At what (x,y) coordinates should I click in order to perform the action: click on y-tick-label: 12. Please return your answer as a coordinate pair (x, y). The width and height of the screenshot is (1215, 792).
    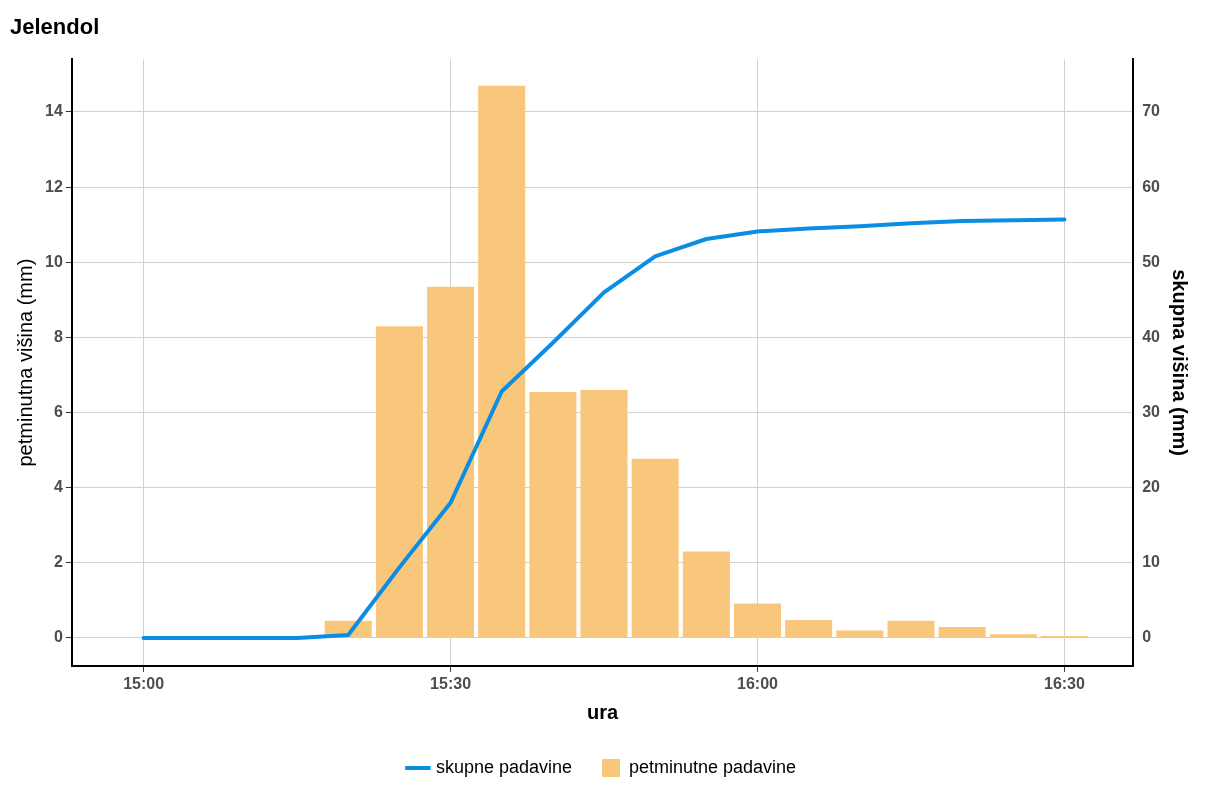
    Looking at the image, I should click on (54, 186).